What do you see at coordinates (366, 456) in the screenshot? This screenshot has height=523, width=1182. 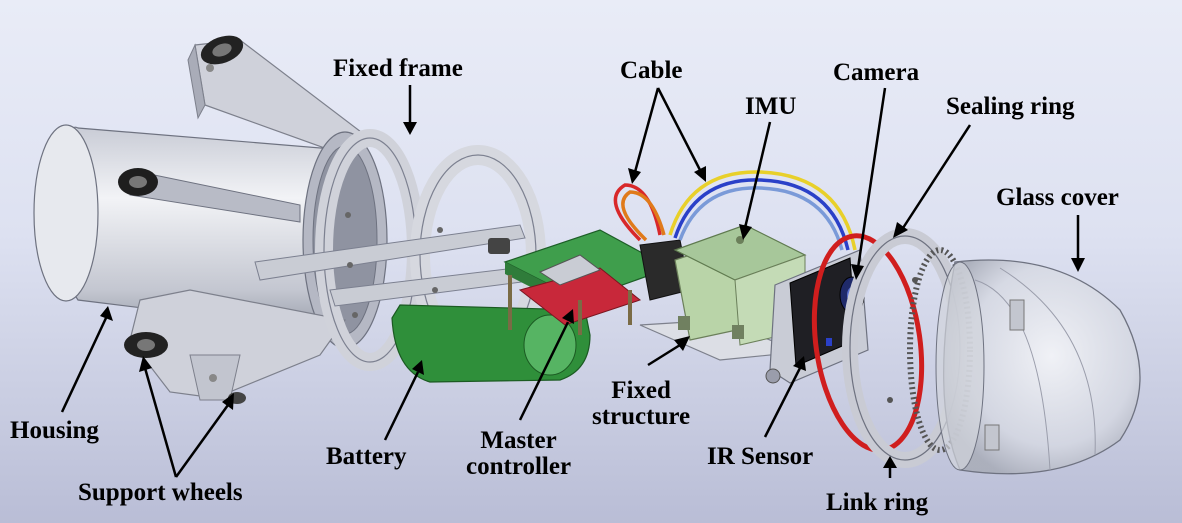 I see `label-battery: Battery` at bounding box center [366, 456].